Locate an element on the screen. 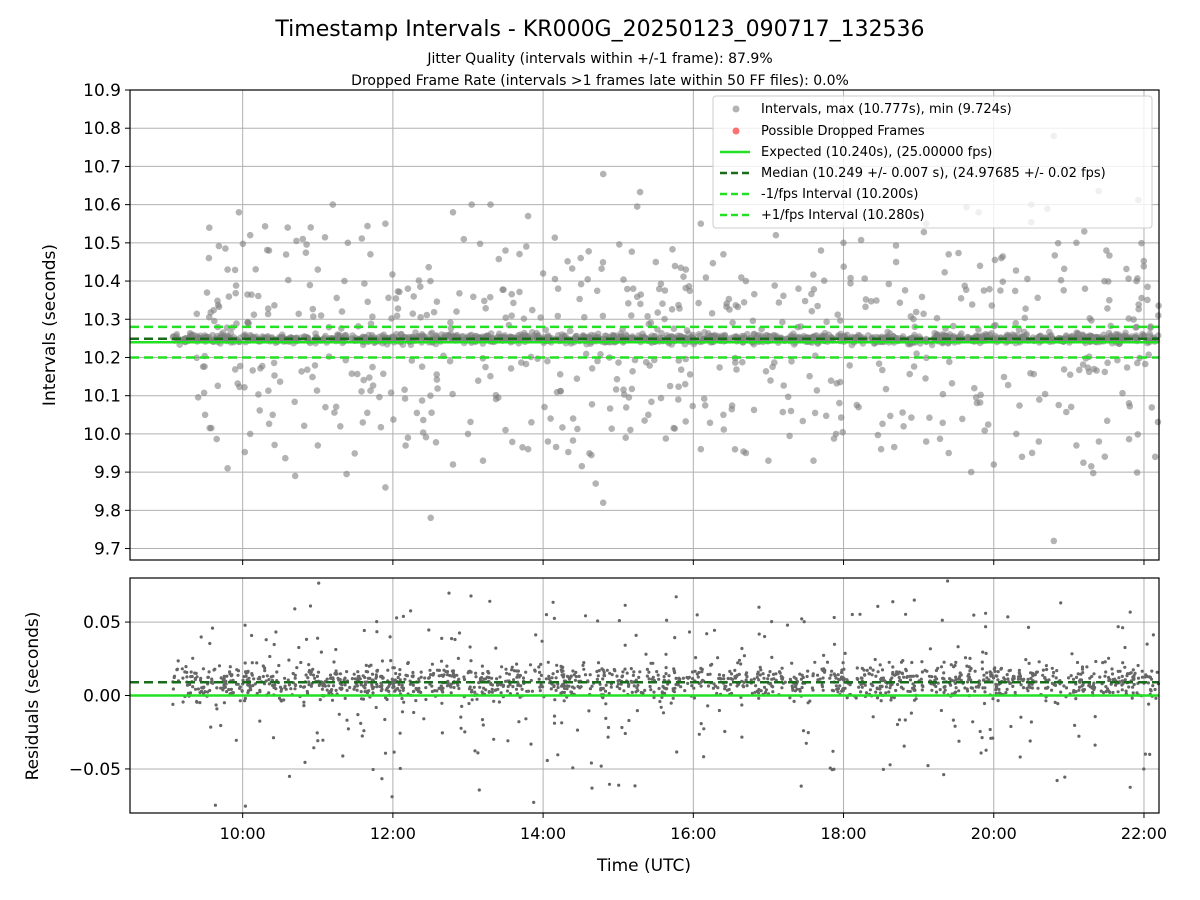 The image size is (1200, 900). legend-box is located at coordinates (932, 162).